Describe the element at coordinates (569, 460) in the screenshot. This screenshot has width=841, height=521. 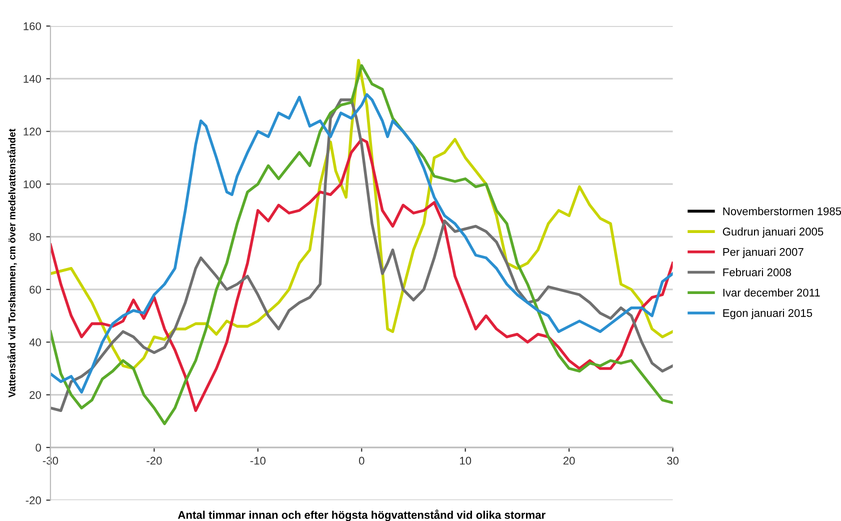
I see `x-tick-label: 20` at that location.